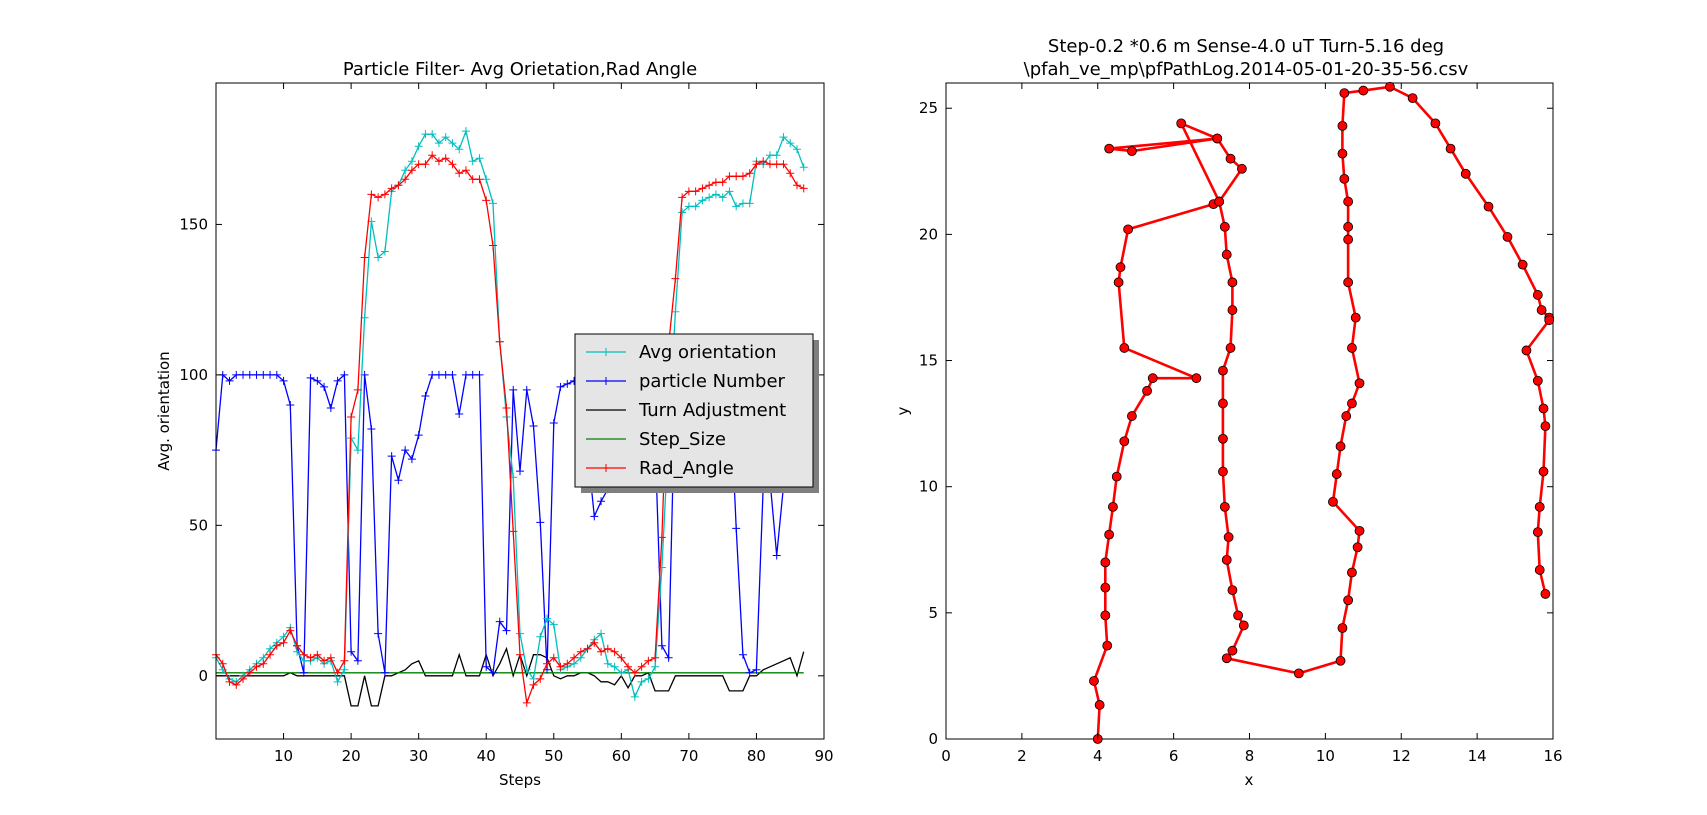  I want to click on x-tick-label: 40, so click(486, 756).